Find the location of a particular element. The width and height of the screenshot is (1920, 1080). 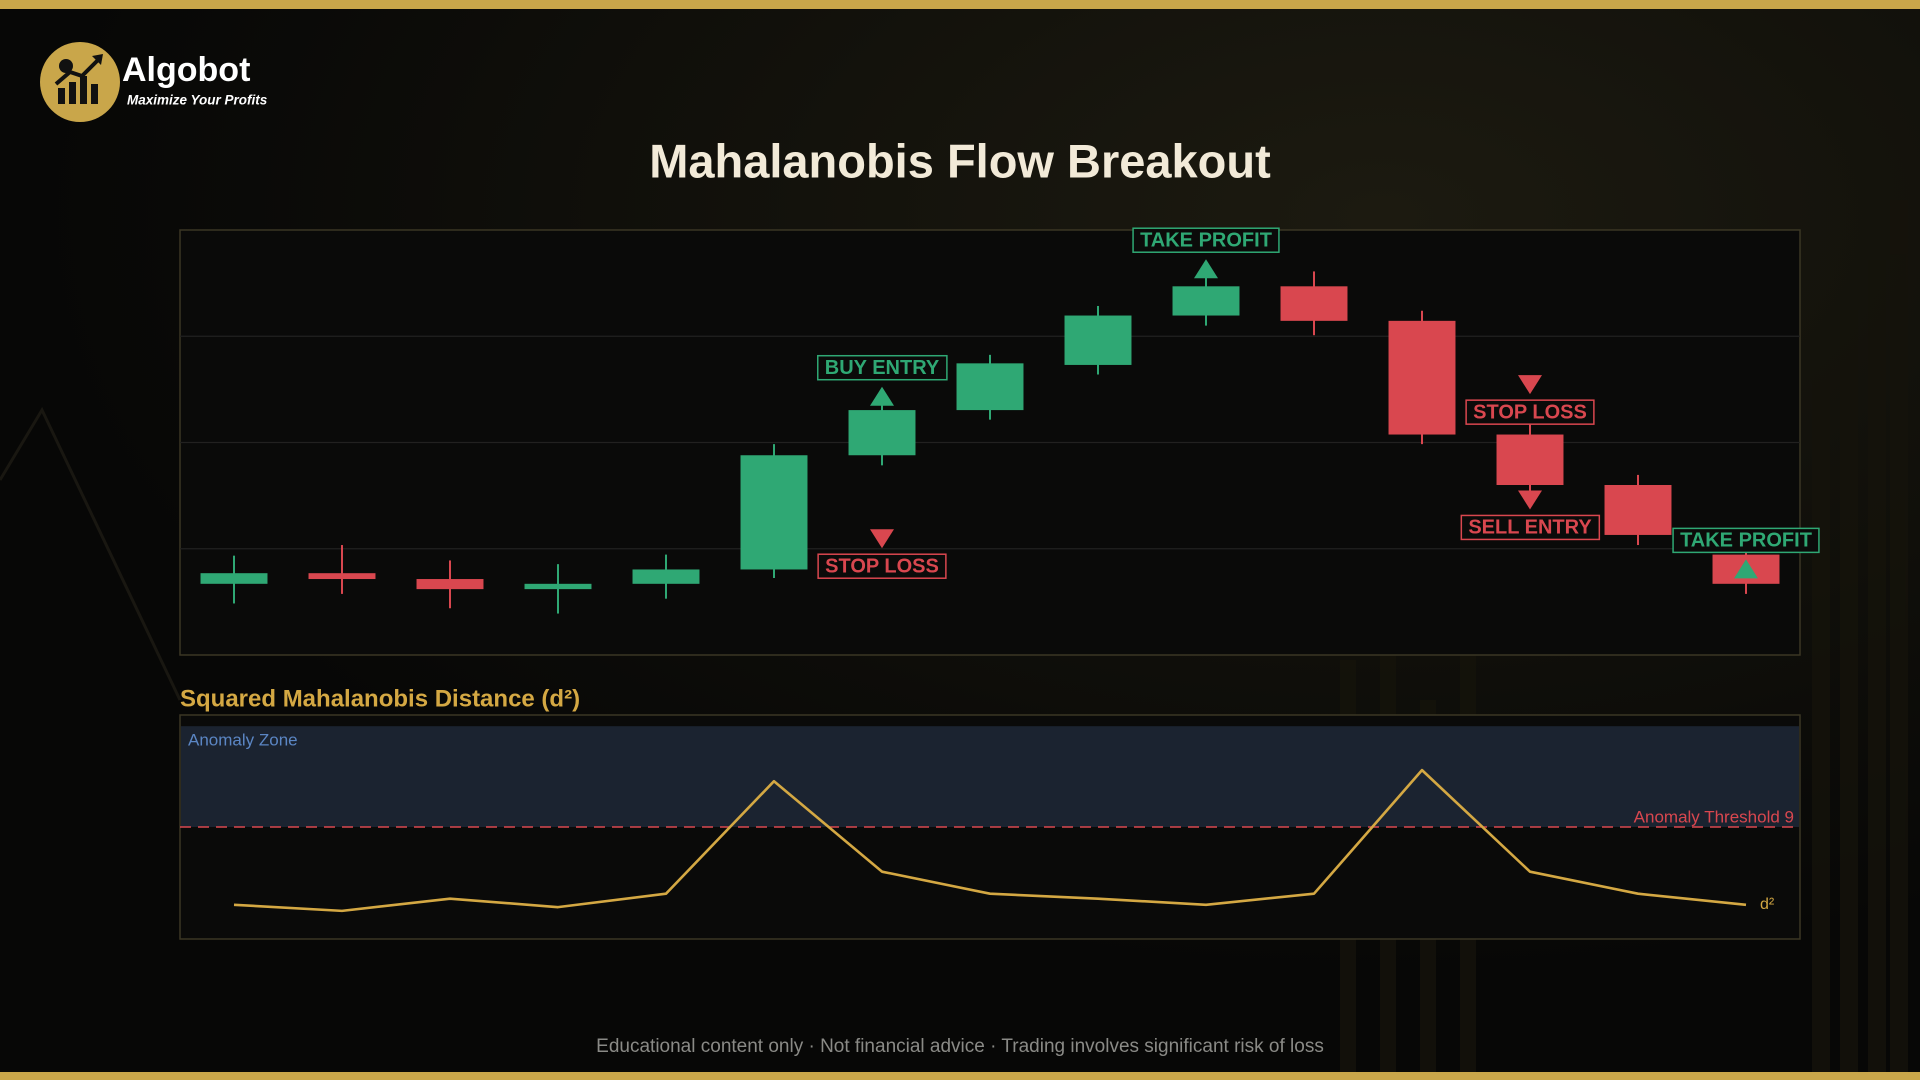

signal-label-text: SELL ENTRY is located at coordinates (1530, 528).